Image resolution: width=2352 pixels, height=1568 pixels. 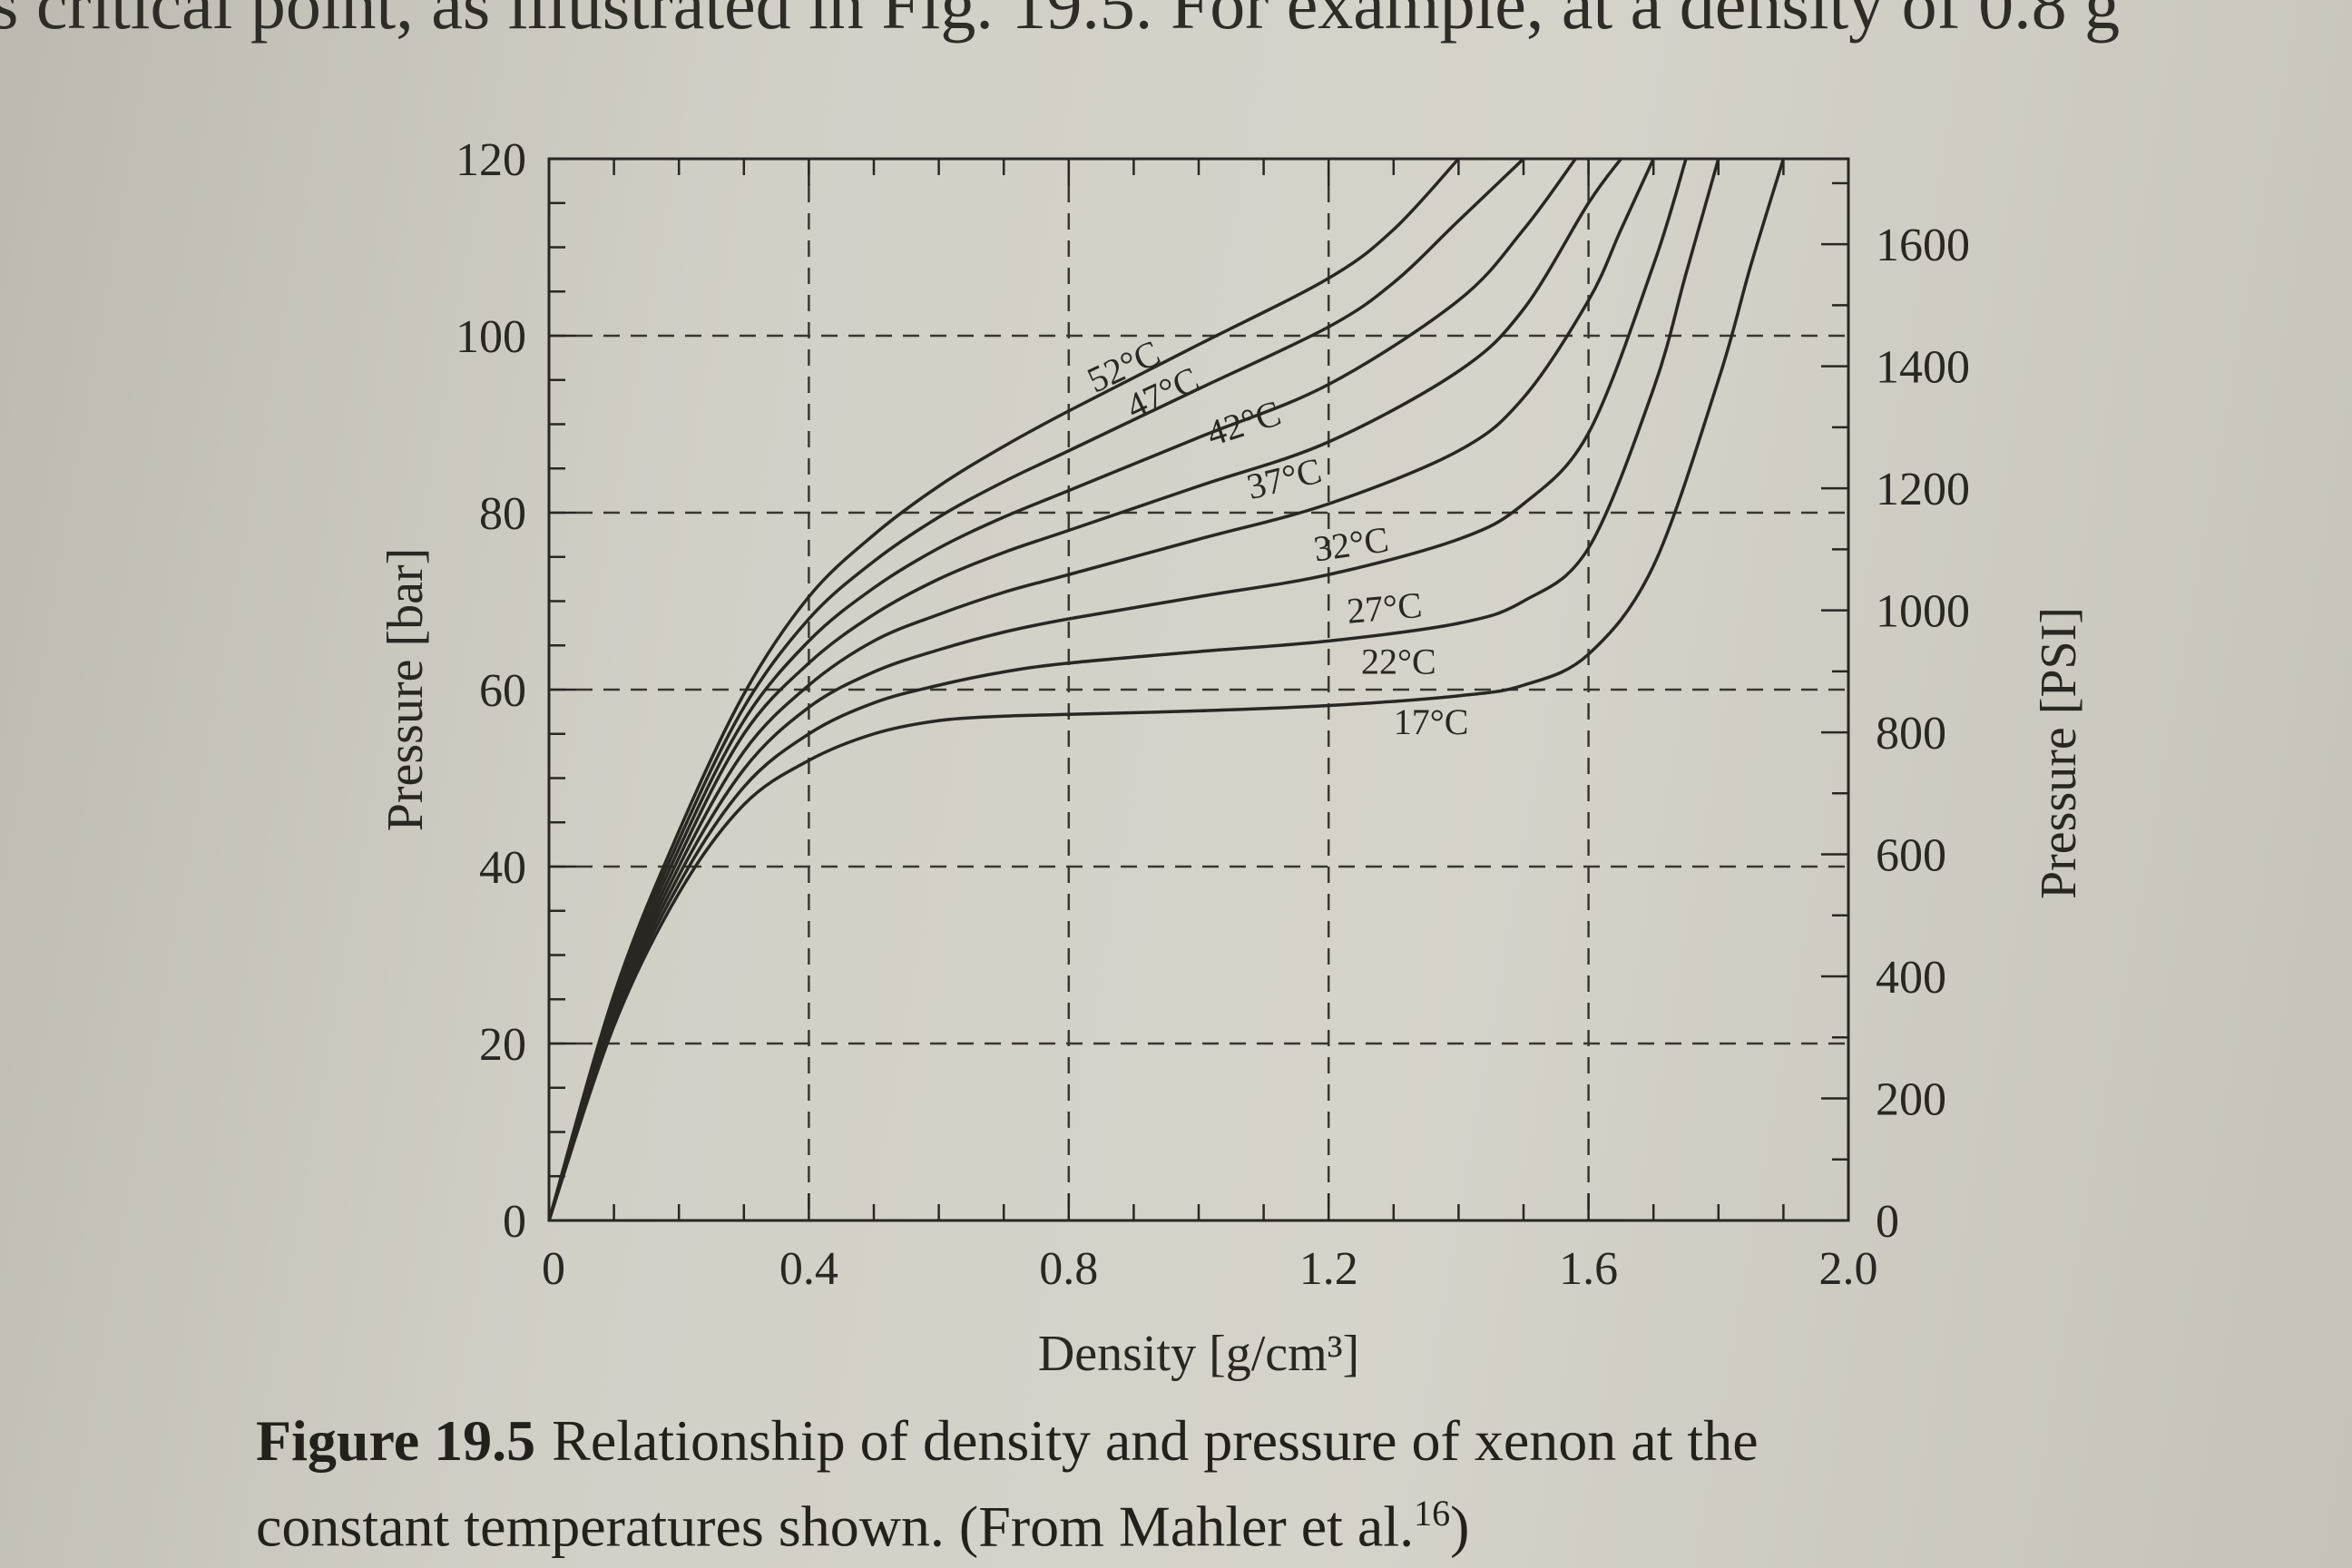 What do you see at coordinates (1911, 734) in the screenshot?
I see `y2-tick-label: 800` at bounding box center [1911, 734].